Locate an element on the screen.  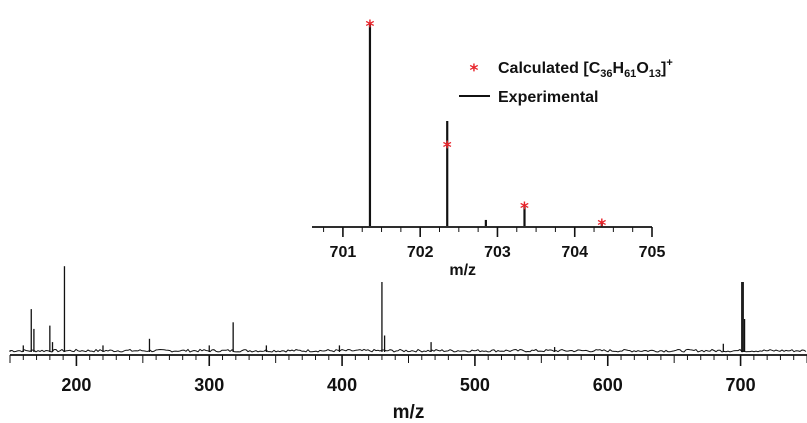
x-tick-label: 600 is located at coordinates (608, 385).